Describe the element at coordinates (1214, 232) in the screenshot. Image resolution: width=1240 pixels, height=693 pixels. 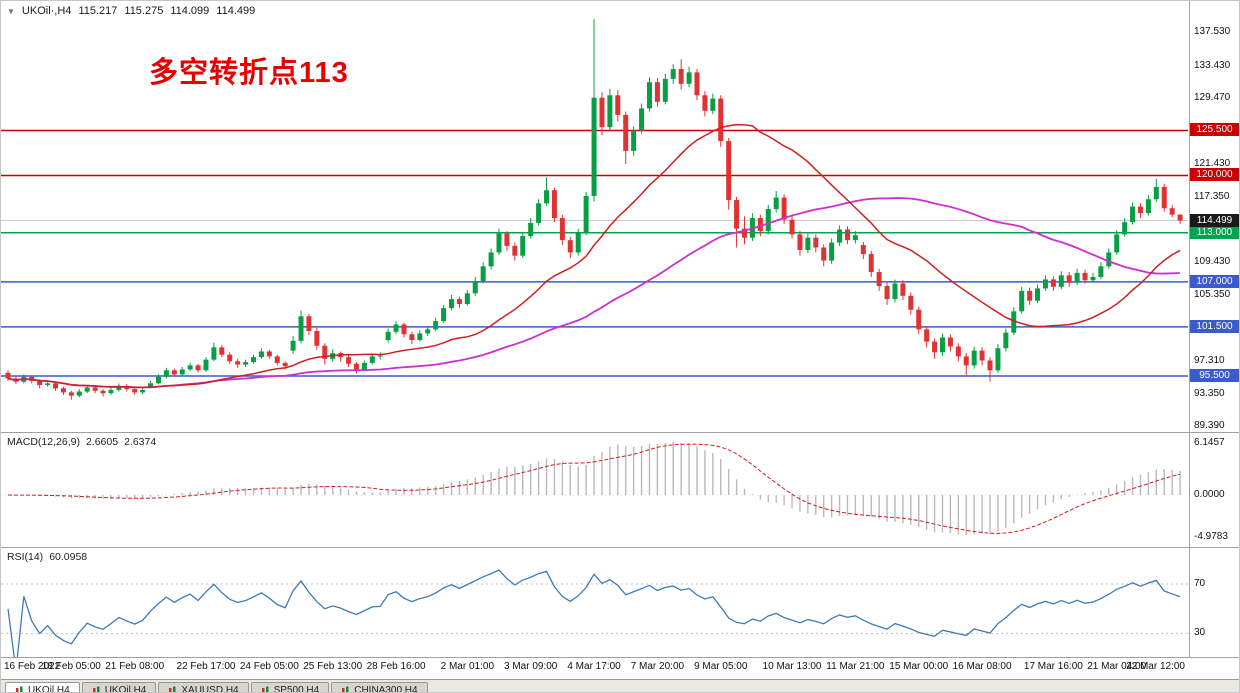
I see `price-level-label: 113.000` at that location.